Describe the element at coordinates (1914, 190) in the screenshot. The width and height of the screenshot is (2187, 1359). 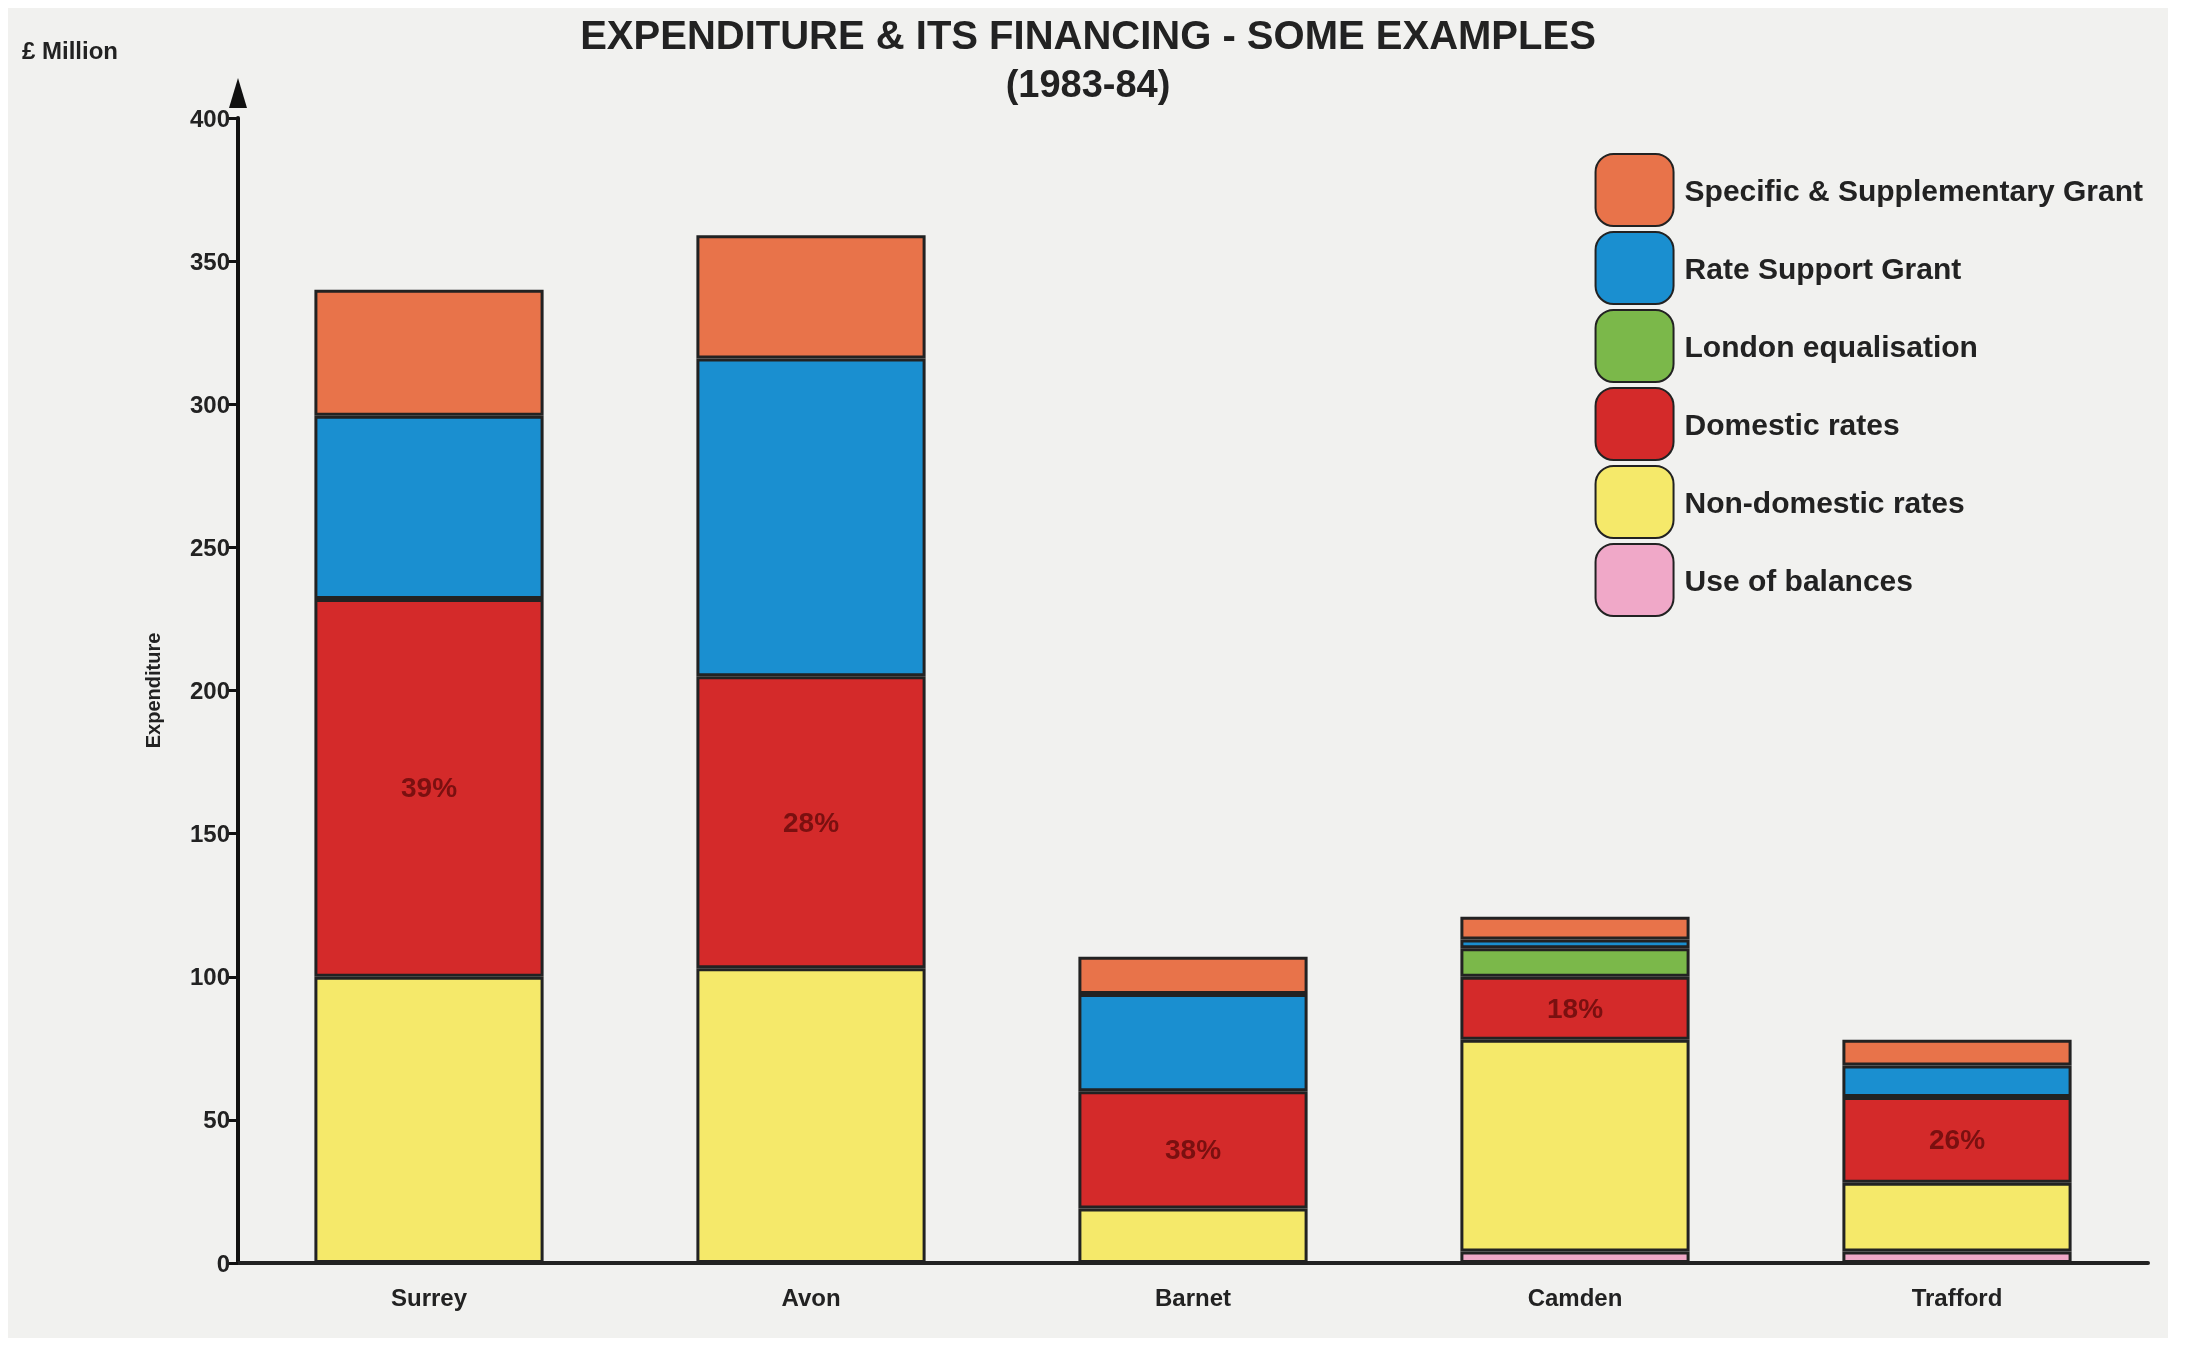
I see `legend-label: Specific & Supplementary Grant` at that location.